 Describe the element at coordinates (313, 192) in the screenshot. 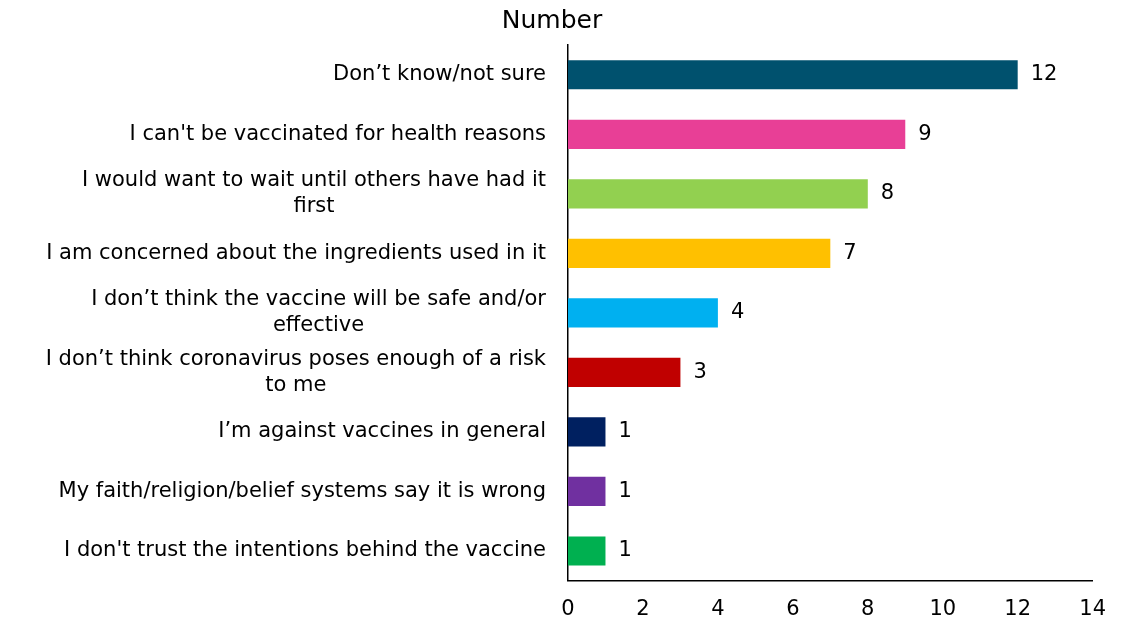

I see `y-tick-label: I would want to wait until others have had it first` at that location.